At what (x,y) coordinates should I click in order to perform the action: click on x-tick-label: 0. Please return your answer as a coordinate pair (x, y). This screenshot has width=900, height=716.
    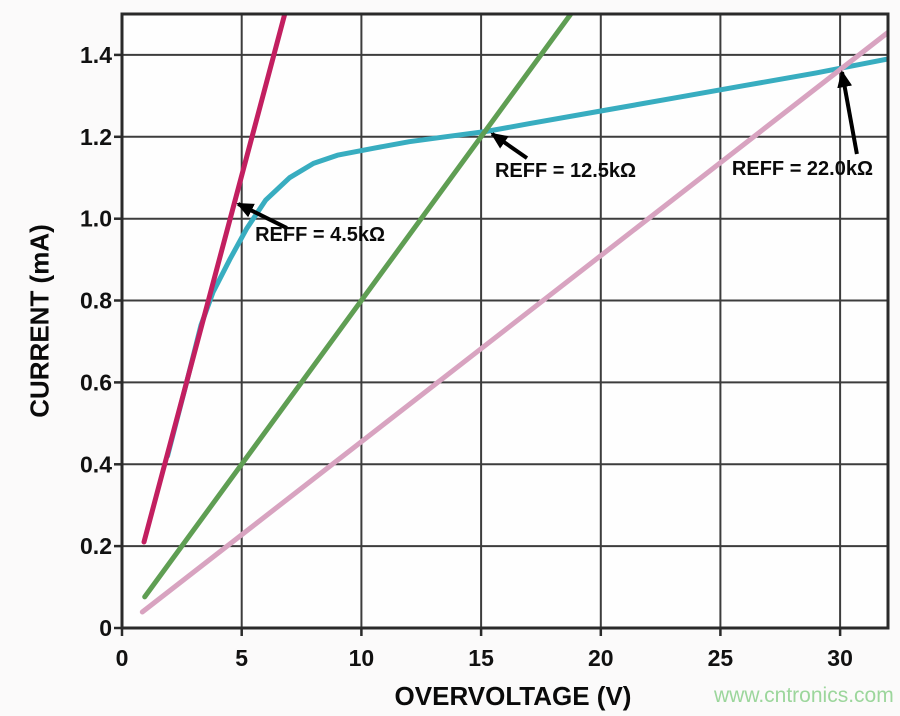
    Looking at the image, I should click on (122, 658).